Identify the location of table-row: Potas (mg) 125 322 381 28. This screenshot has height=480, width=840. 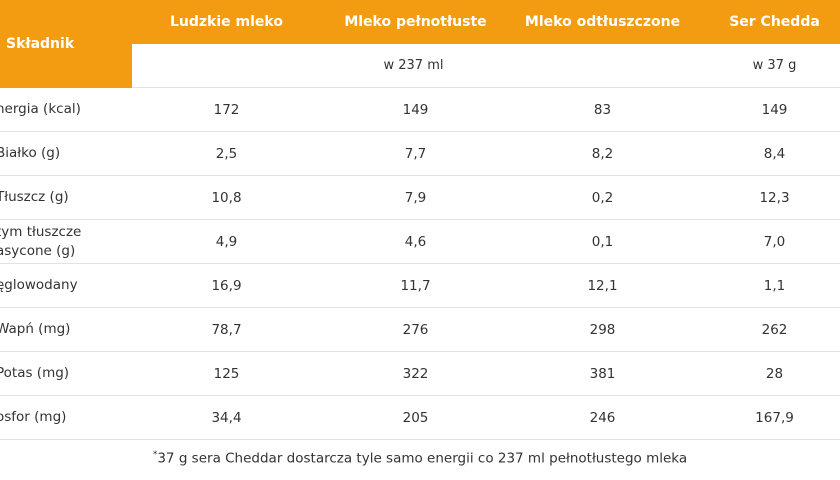
(420, 373).